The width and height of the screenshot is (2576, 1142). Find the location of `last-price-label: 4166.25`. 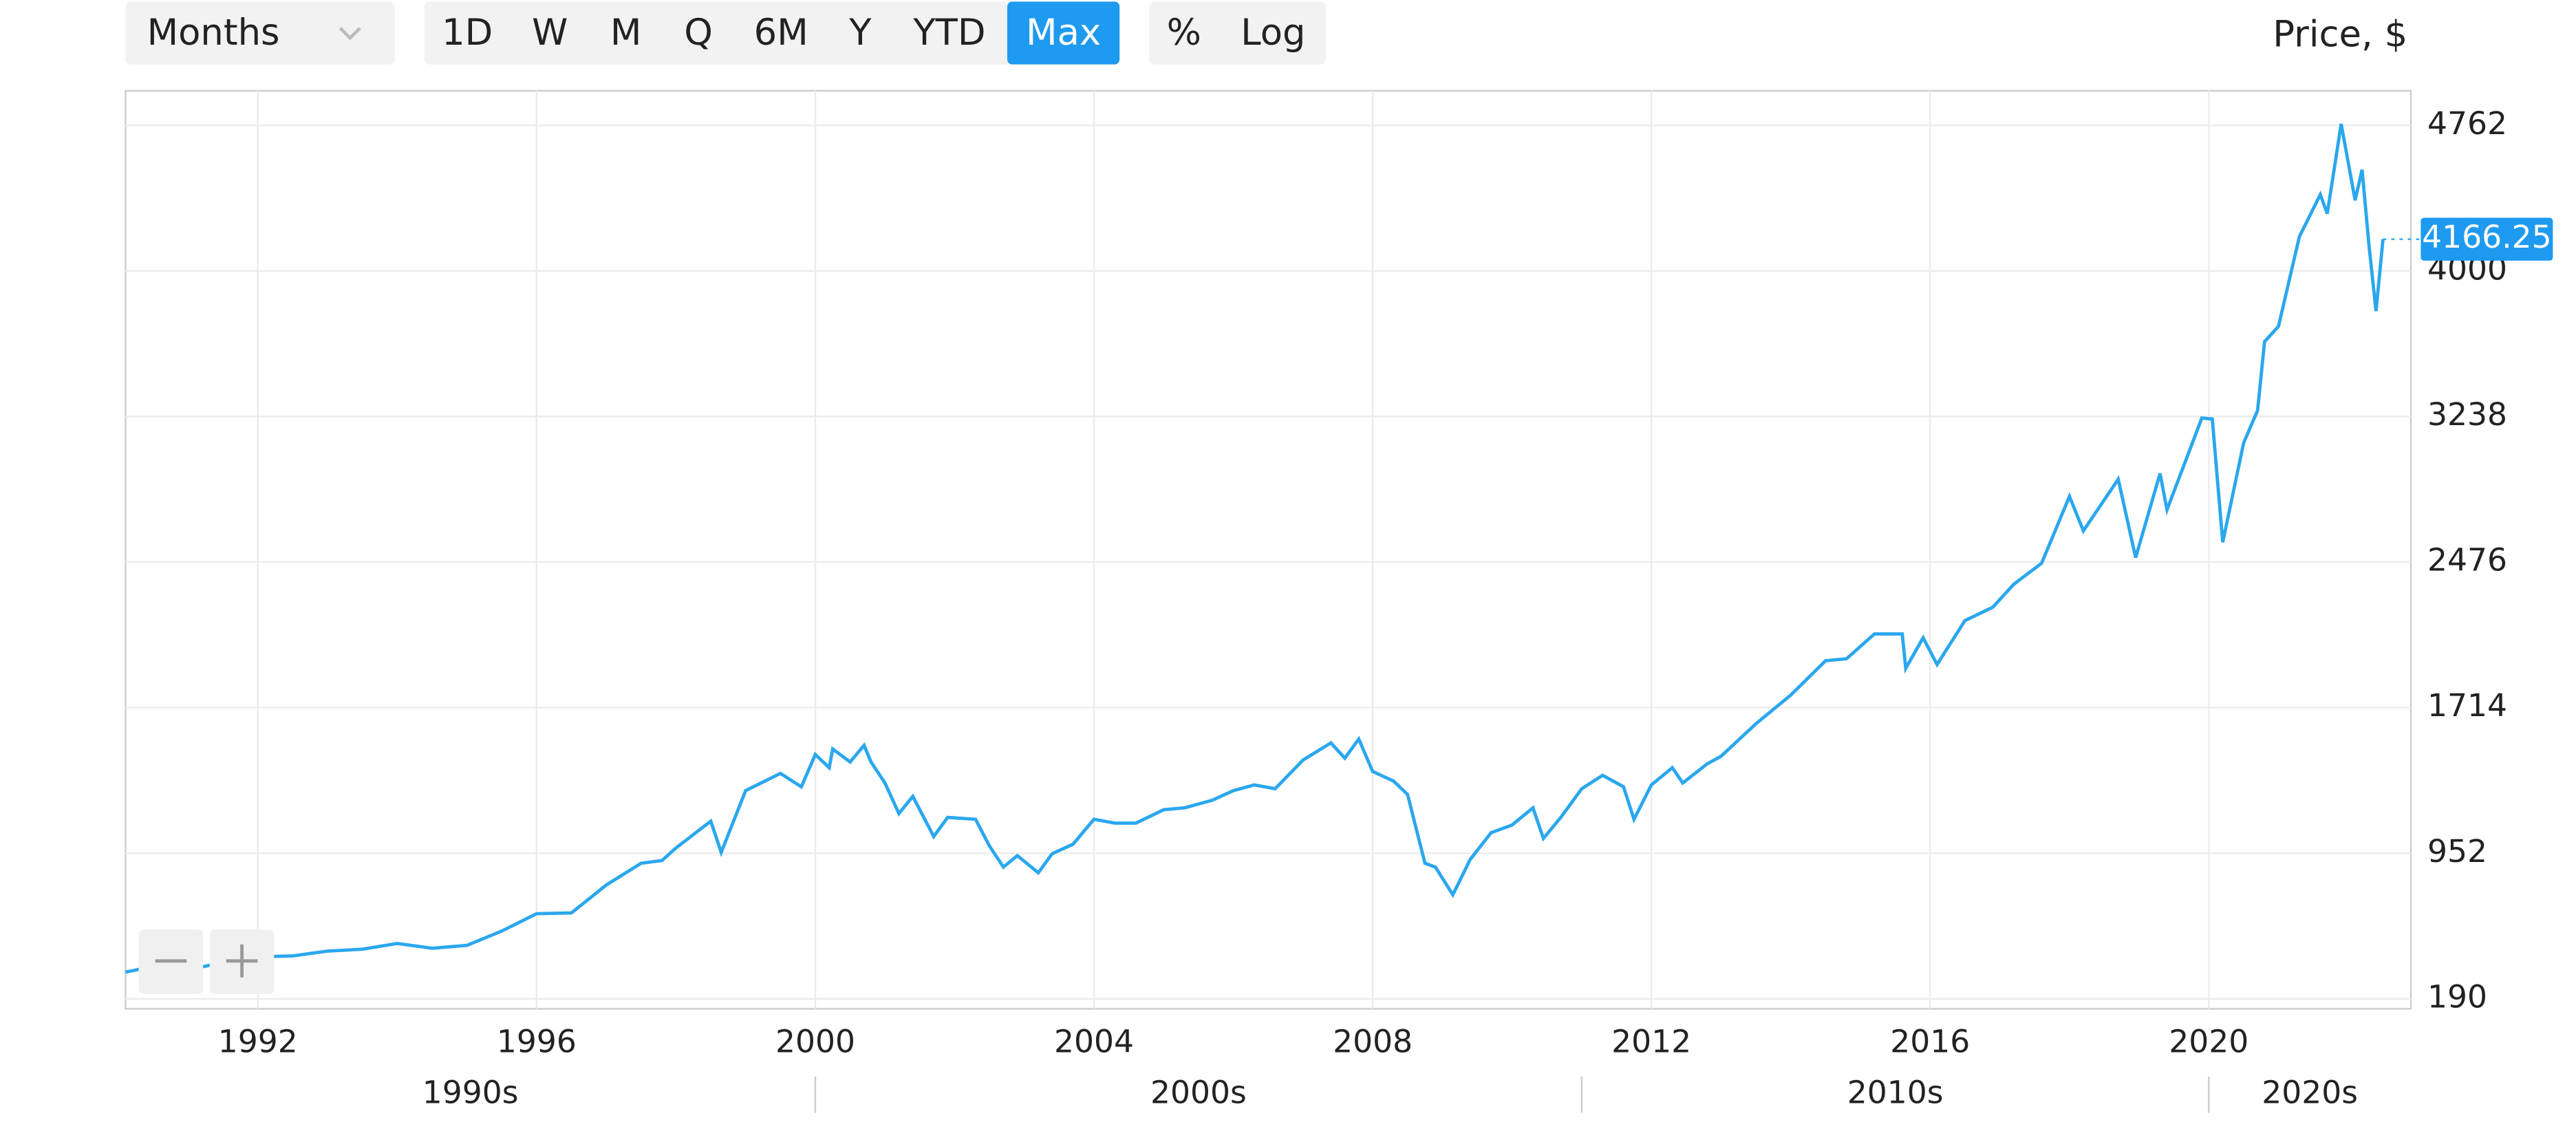

last-price-label: 4166.25 is located at coordinates (2486, 237).